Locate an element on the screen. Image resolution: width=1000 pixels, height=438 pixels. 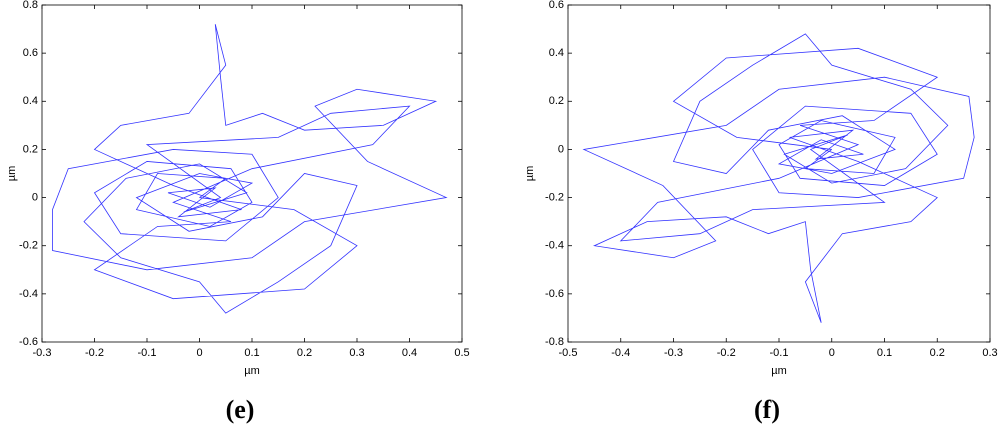
x-tick-label: -0.4 is located at coordinates (620, 353).